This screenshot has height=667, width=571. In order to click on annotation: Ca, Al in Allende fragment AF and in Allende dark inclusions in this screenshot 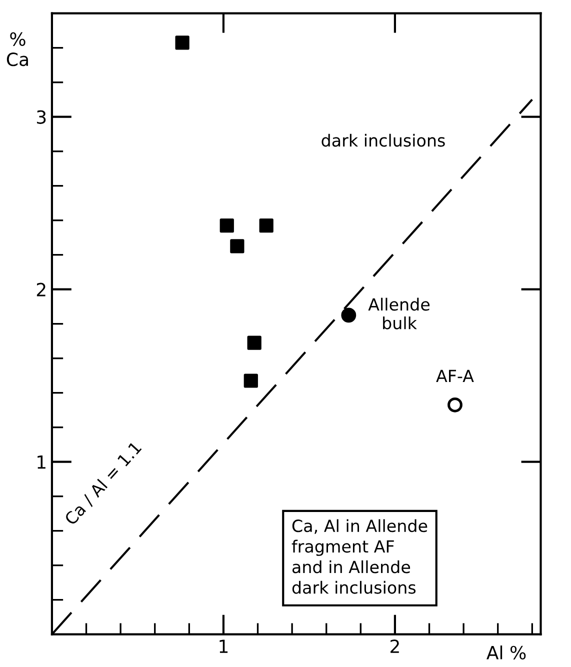, I will do `click(360, 556)`.